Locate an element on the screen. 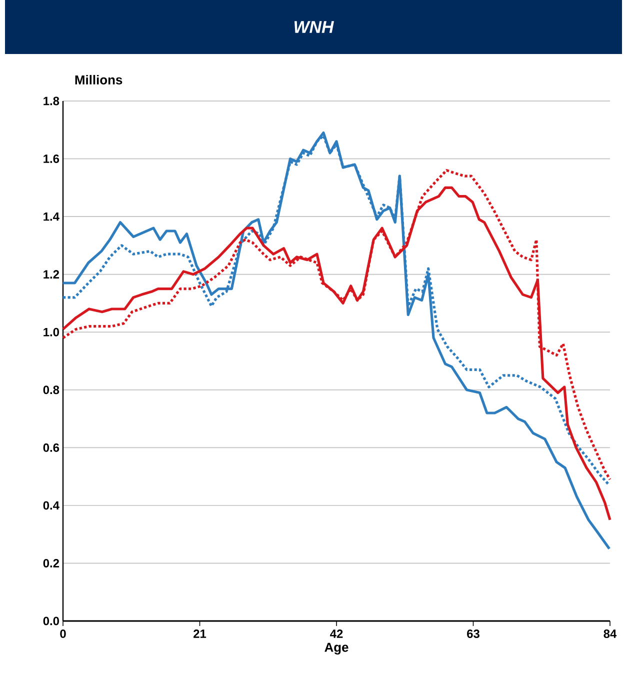 This screenshot has width=628, height=688. y-tick-label: 0.6 is located at coordinates (51, 447).